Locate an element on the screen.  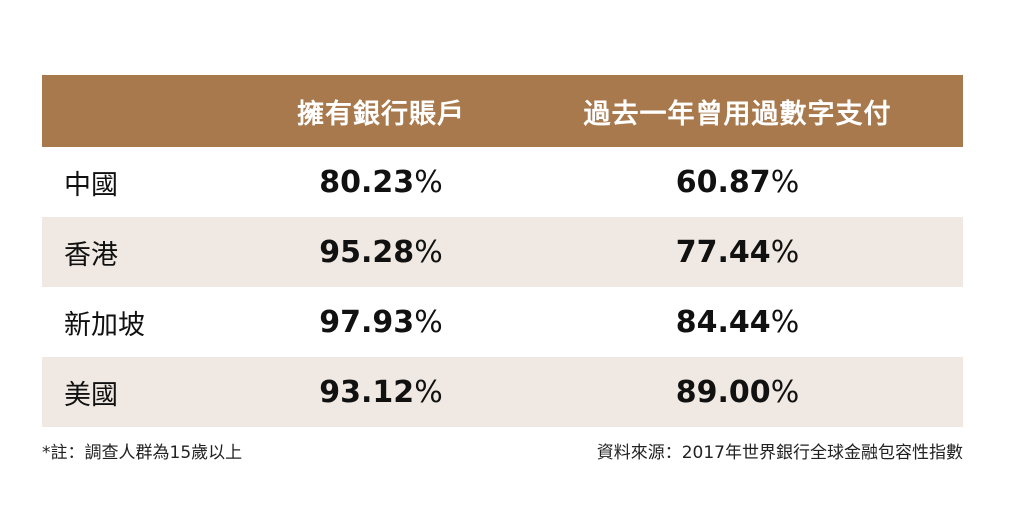
header-digital-payment: 過去一年曾用過數字支付 is located at coordinates (737, 114).